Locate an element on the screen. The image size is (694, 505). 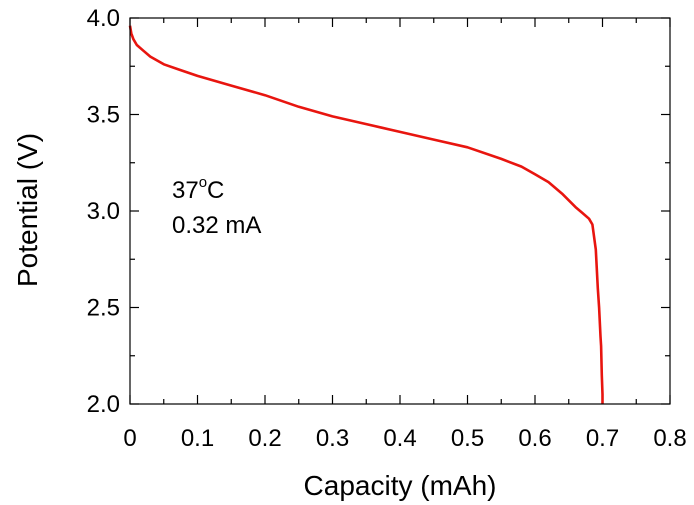
y-tick-label: 2.5 is located at coordinates (103, 308).